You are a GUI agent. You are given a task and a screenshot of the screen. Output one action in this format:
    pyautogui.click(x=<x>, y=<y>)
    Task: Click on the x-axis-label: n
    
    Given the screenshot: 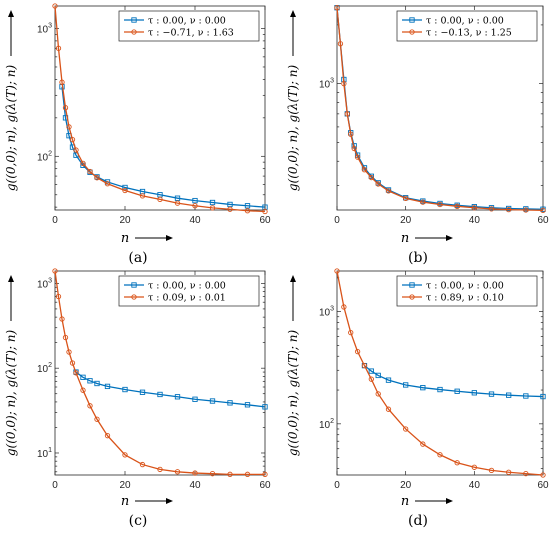 What is the action you would take?
    pyautogui.click(x=125, y=501)
    